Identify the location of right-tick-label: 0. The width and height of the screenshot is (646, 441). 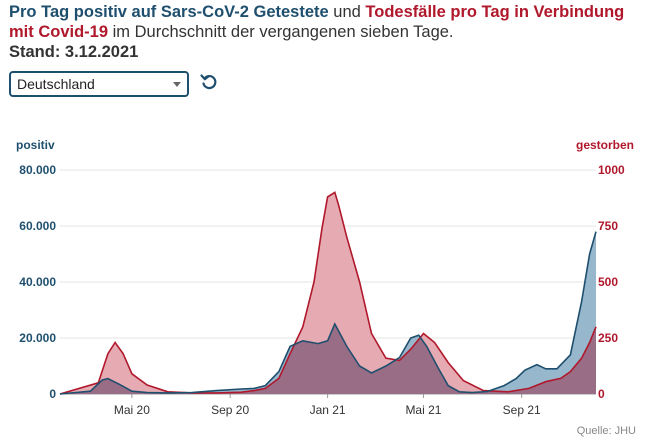
(601, 394).